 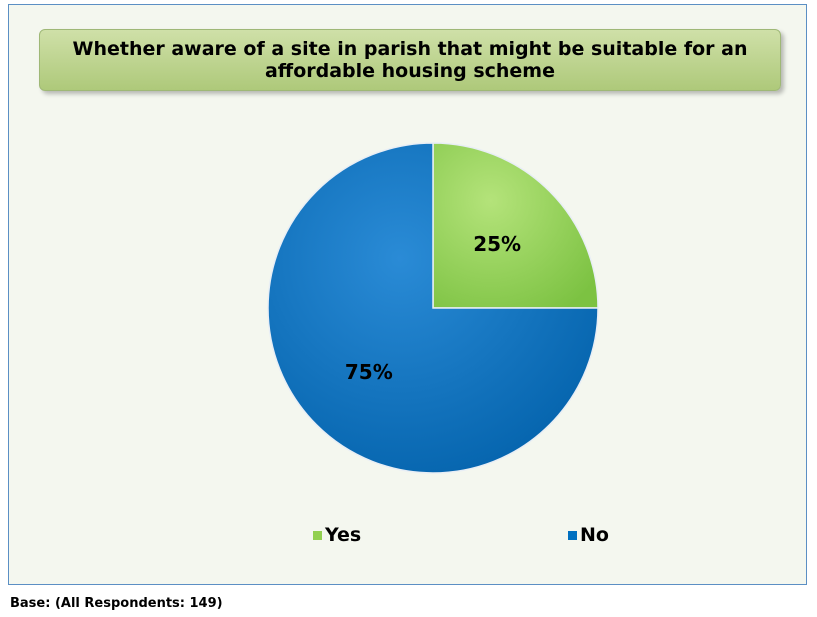 I want to click on legend-label-no: No, so click(x=594, y=535).